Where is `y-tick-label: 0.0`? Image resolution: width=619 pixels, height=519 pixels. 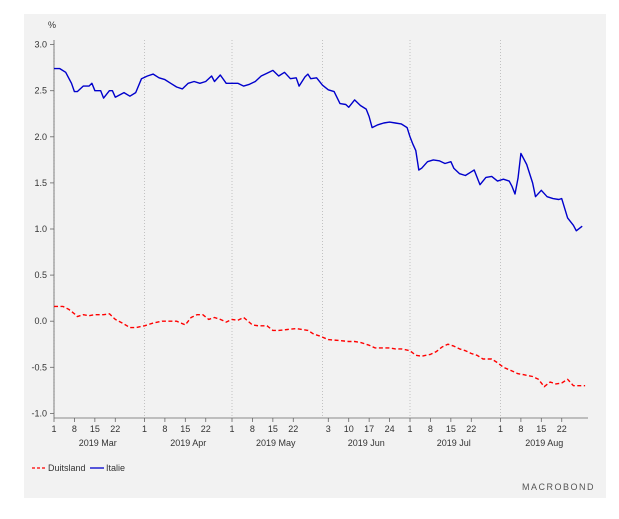
y-tick-label: 0.0 is located at coordinates (40, 321).